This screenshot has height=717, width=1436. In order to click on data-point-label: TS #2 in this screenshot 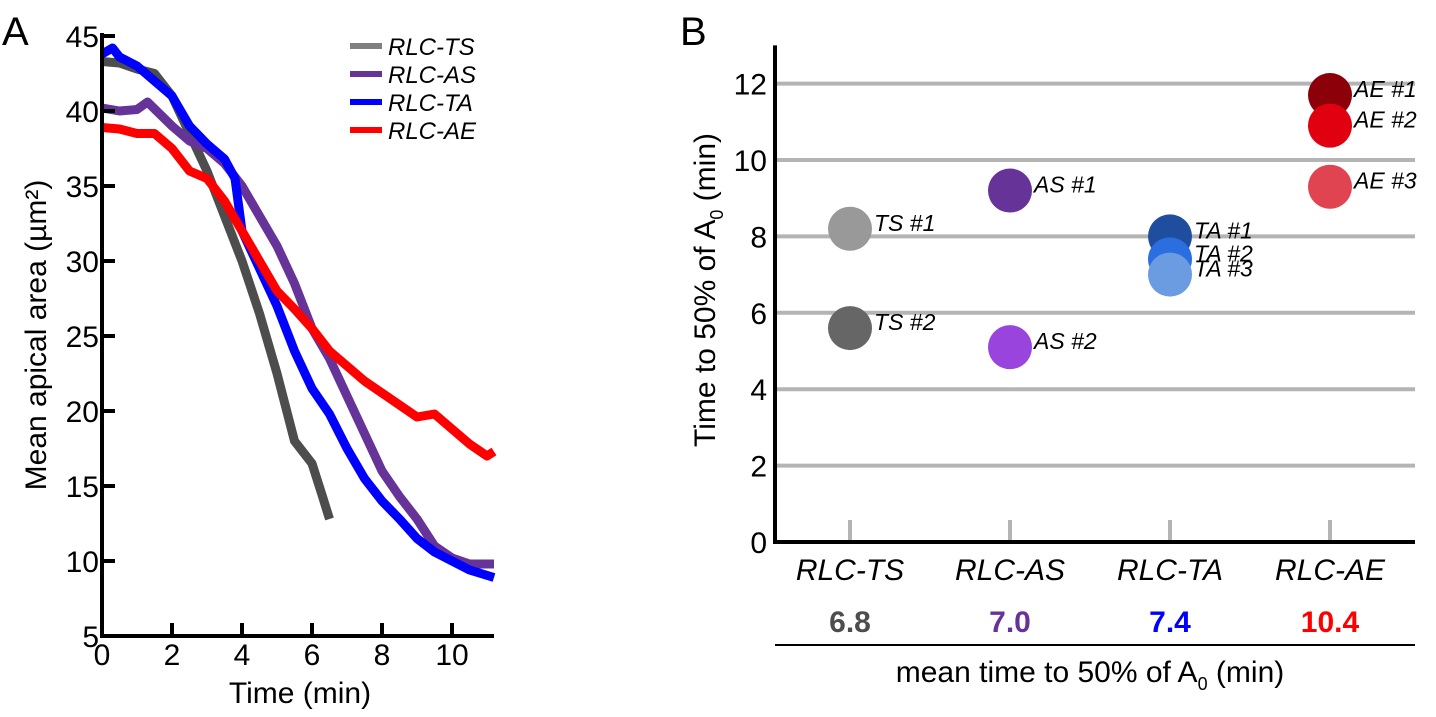, I will do `click(905, 322)`.